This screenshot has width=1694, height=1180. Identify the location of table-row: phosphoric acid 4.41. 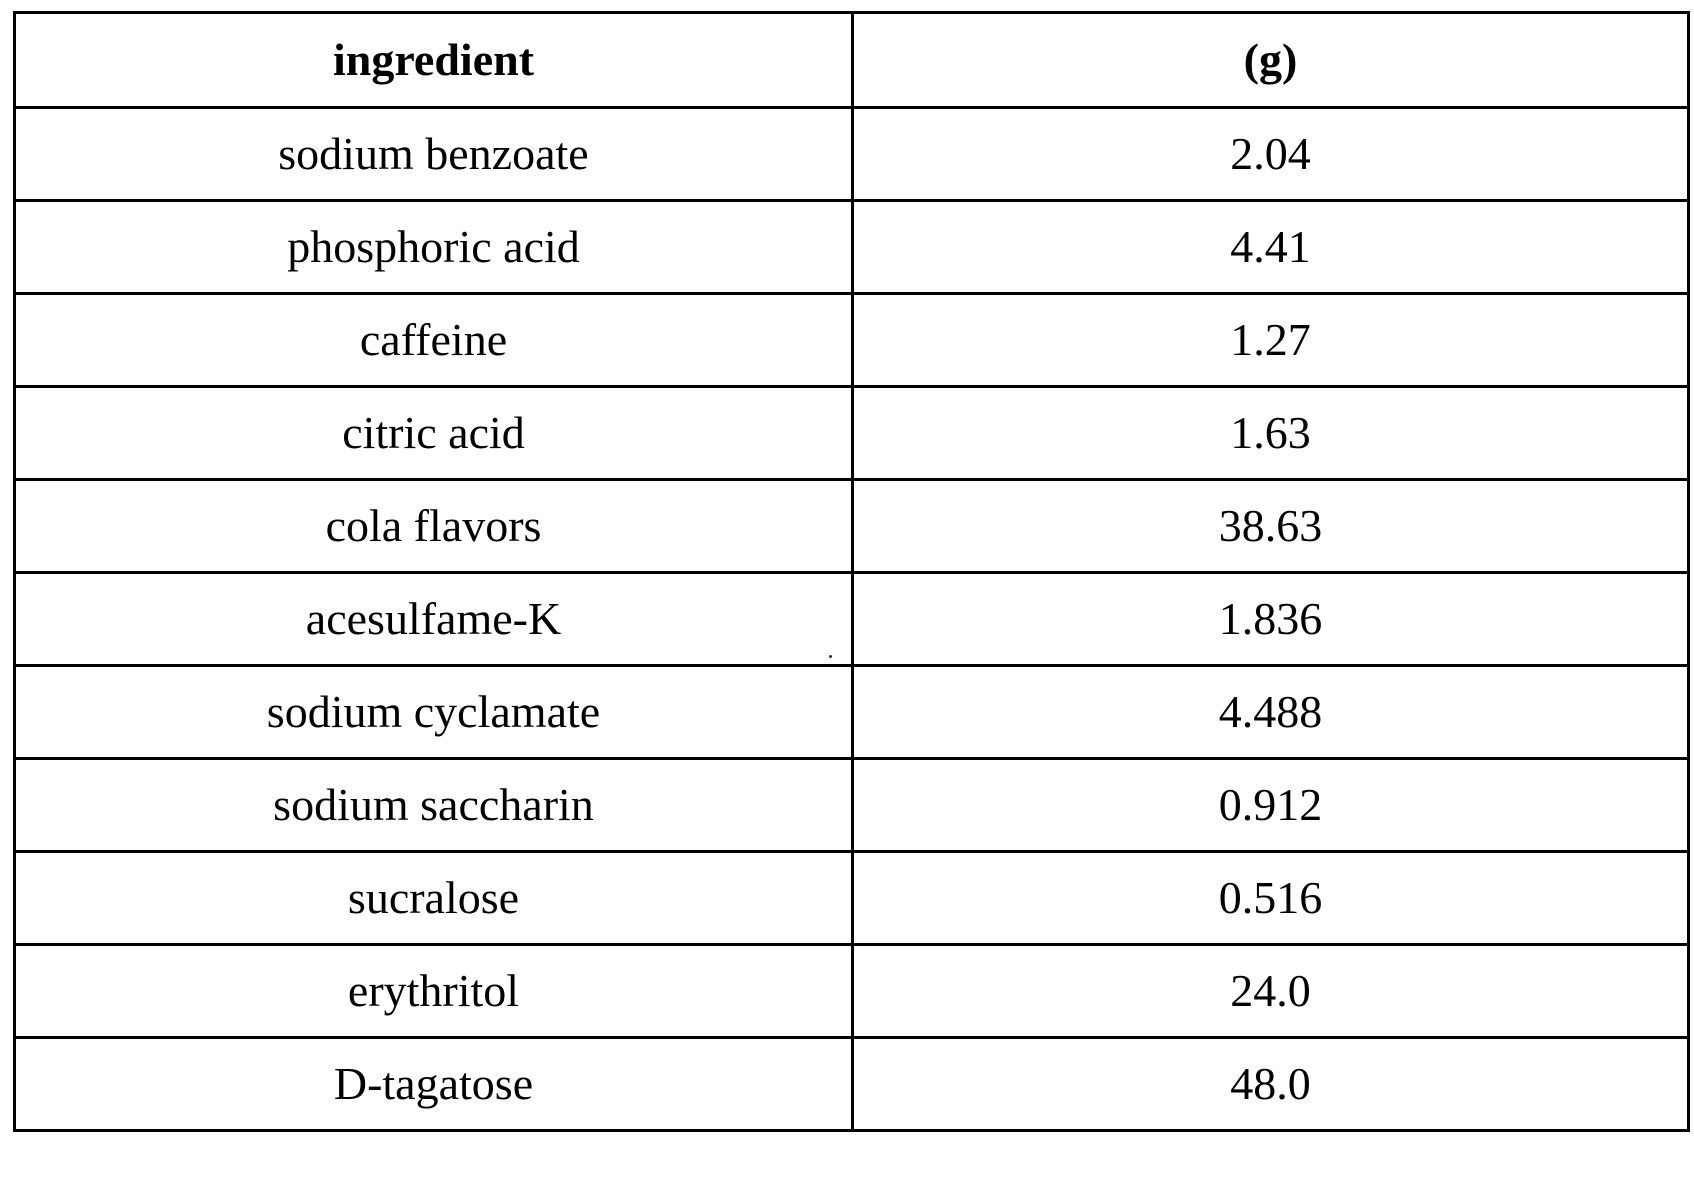
(851, 247).